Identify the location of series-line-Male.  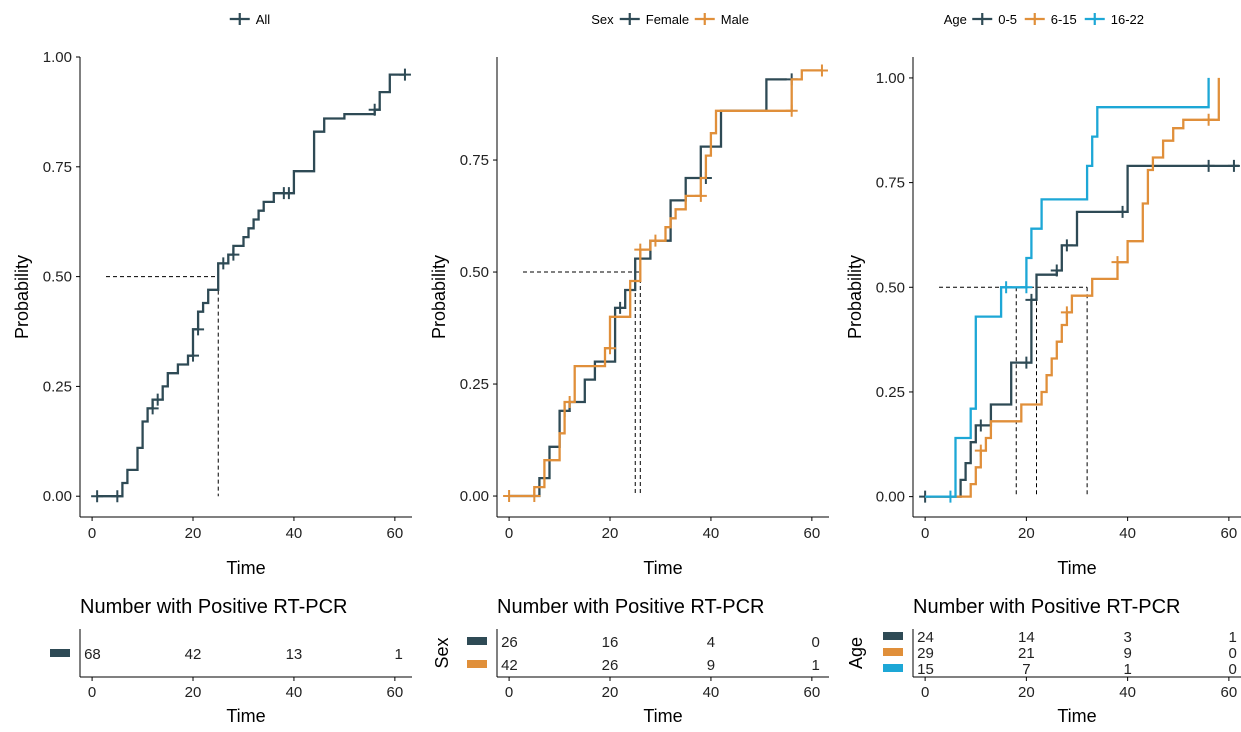
(665, 283).